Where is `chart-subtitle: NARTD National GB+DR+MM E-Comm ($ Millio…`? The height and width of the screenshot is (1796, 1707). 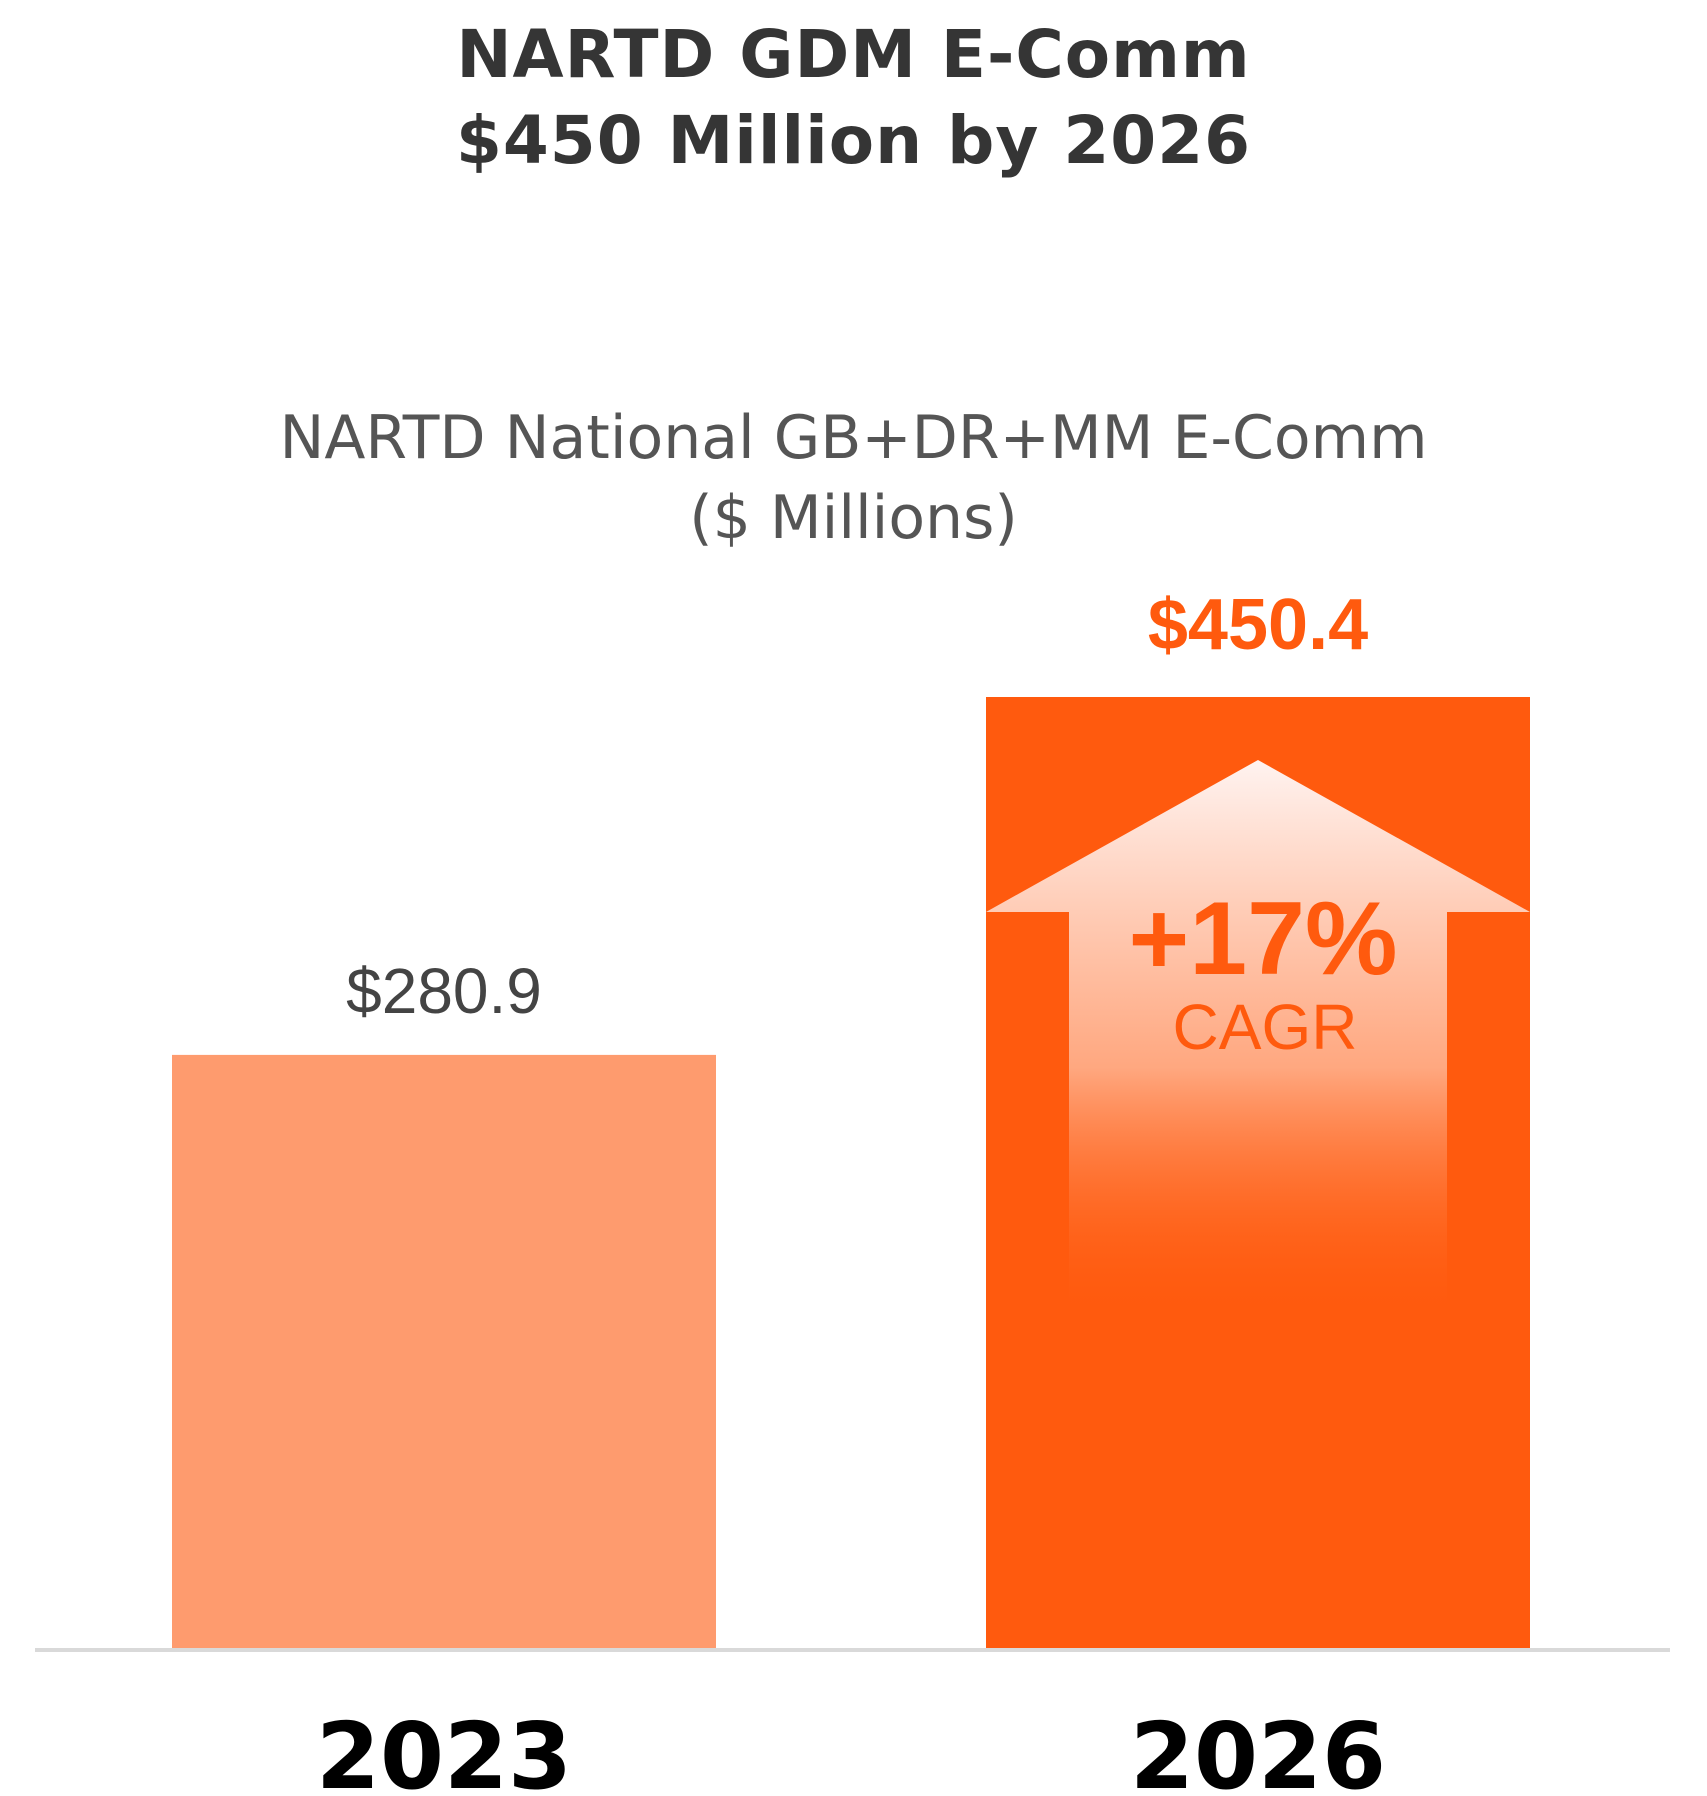 chart-subtitle: NARTD National GB+DR+MM E-Comm ($ Millio… is located at coordinates (853, 478).